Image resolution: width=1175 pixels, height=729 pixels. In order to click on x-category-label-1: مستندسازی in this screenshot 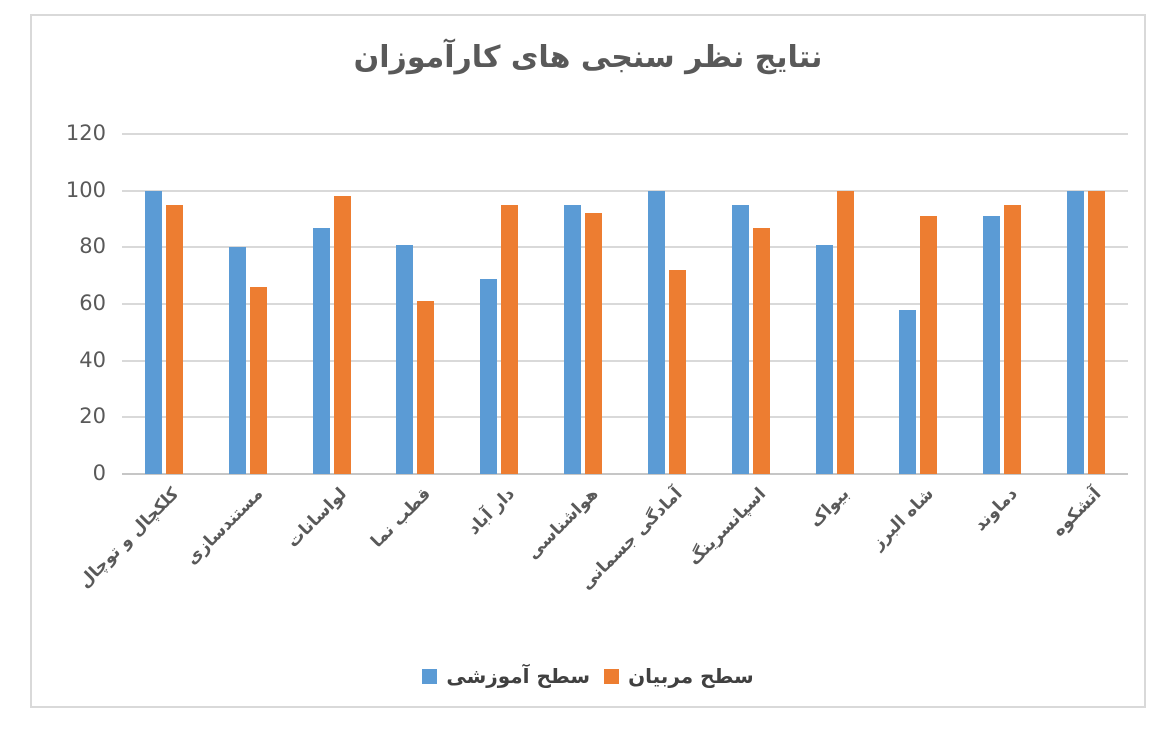, I will do `click(224, 526)`.